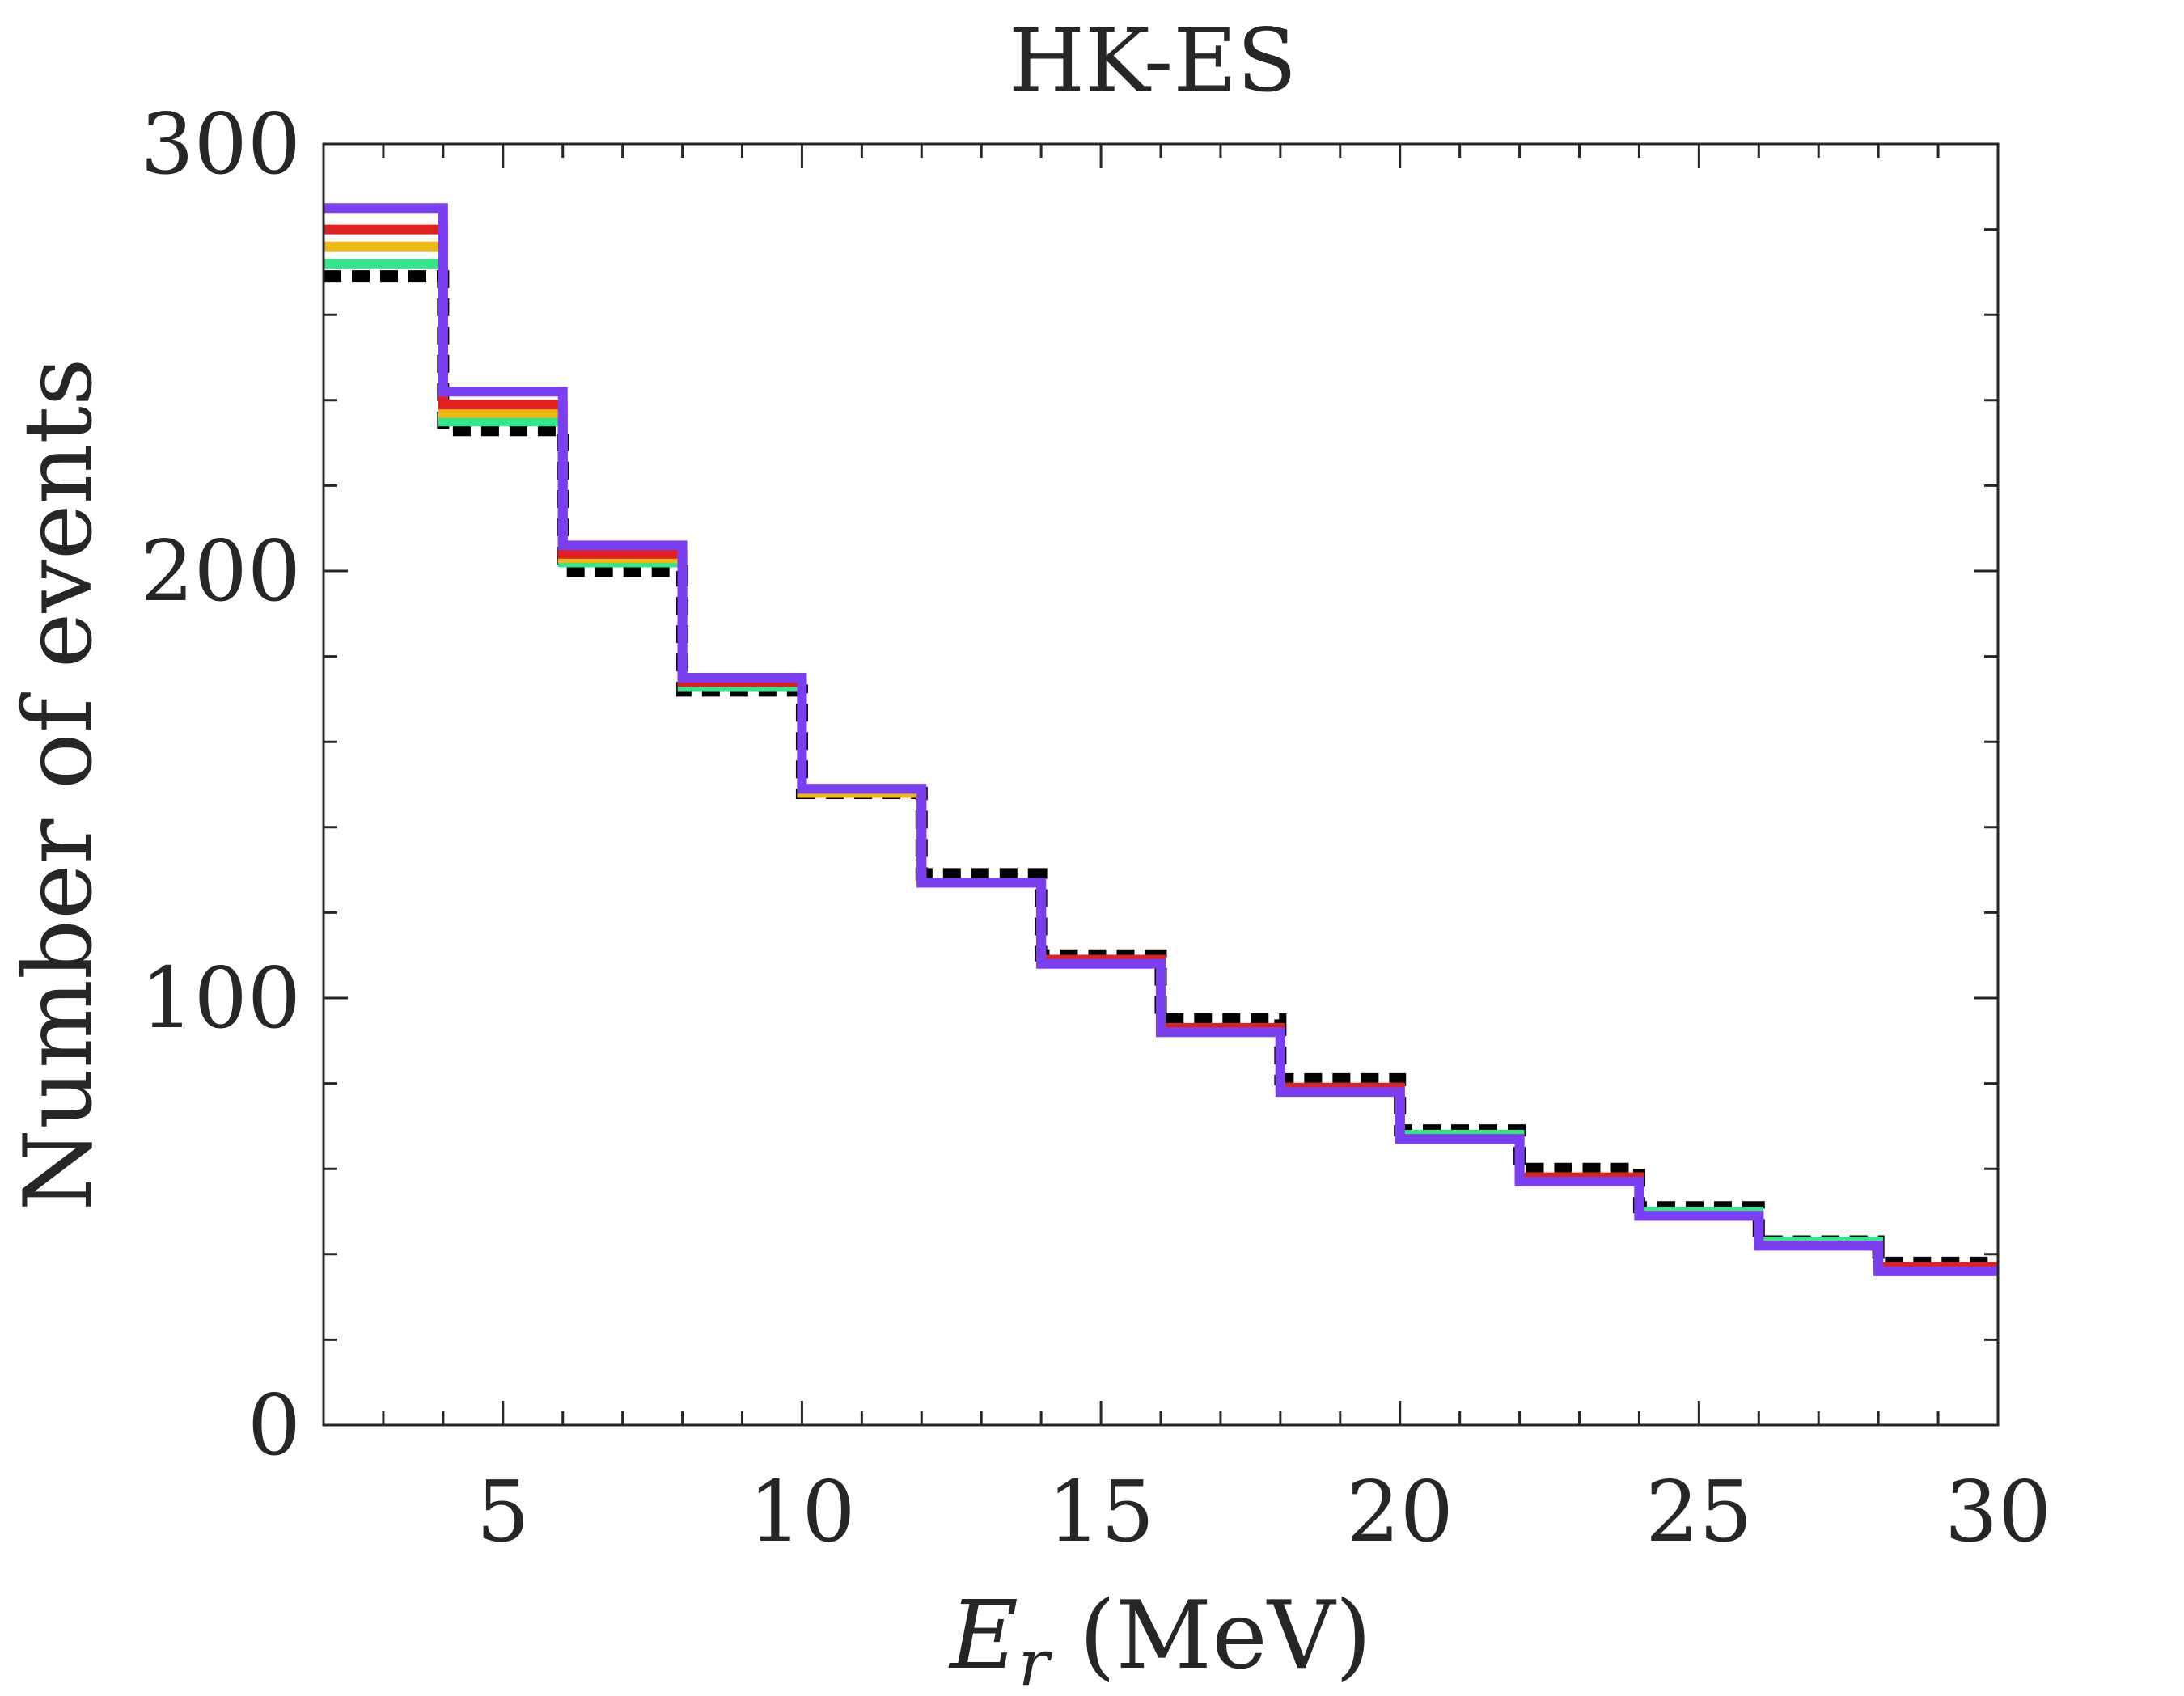 The width and height of the screenshot is (2184, 1696). Describe the element at coordinates (1998, 1511) in the screenshot. I see `x-tick-label: 30` at that location.